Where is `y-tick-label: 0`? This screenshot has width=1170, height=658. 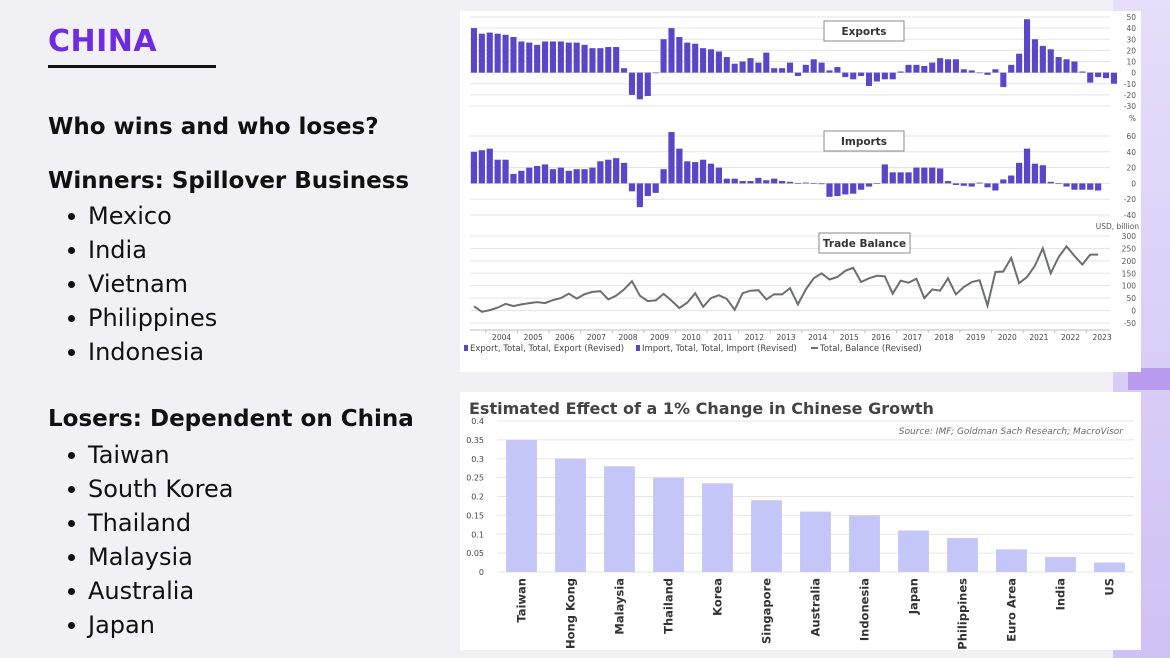 y-tick-label: 0 is located at coordinates (1133, 311).